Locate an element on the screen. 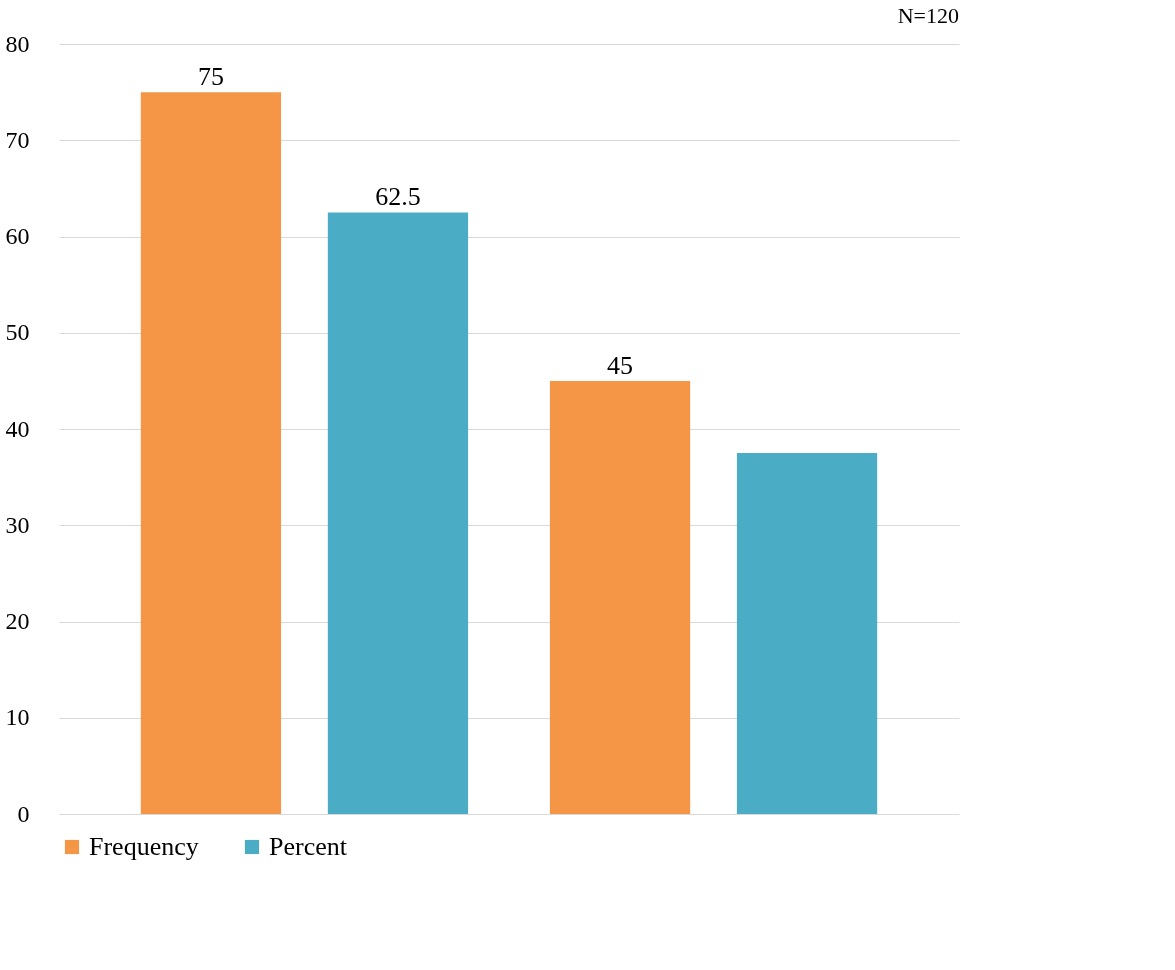 The image size is (1175, 970). y-tick-label: 10 is located at coordinates (17, 717).